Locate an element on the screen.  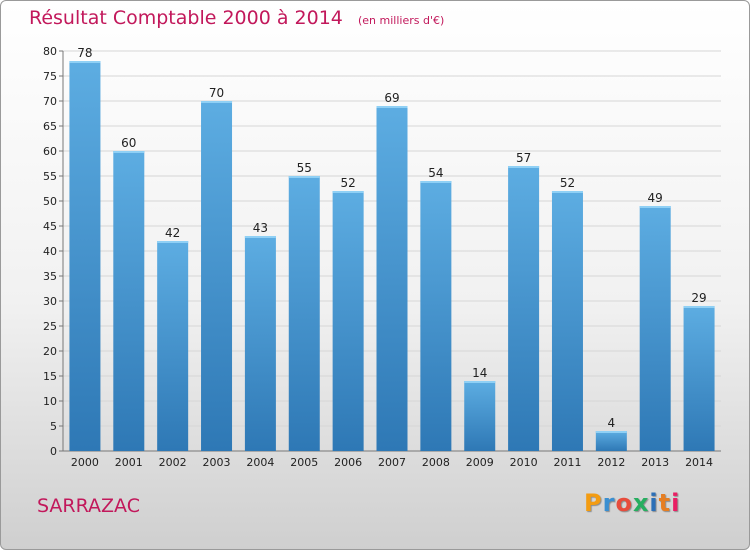
data-label: 69 is located at coordinates (391, 98).